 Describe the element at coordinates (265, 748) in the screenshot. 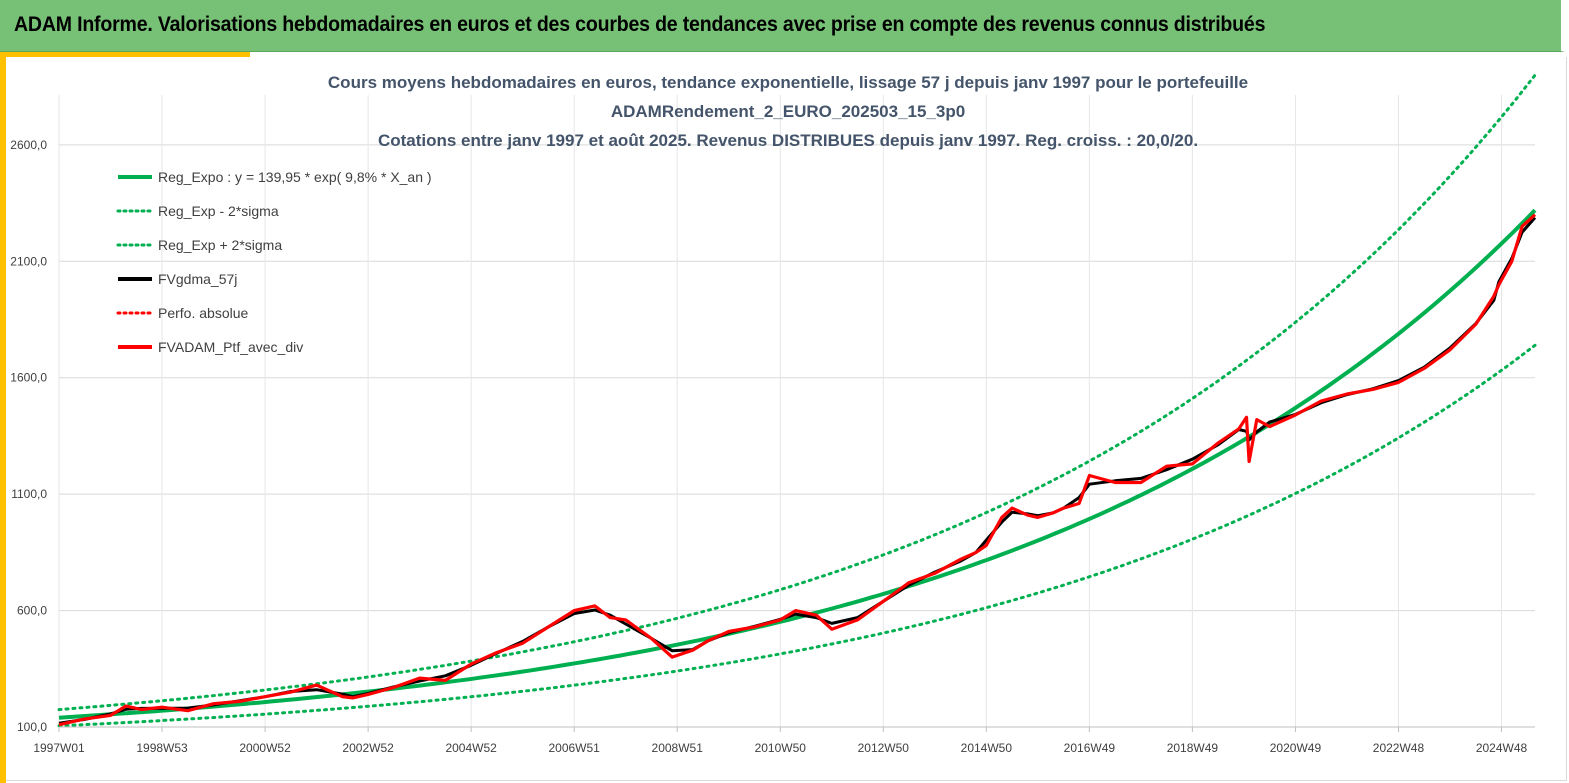

I see `x-tick-label: 2000W52` at that location.